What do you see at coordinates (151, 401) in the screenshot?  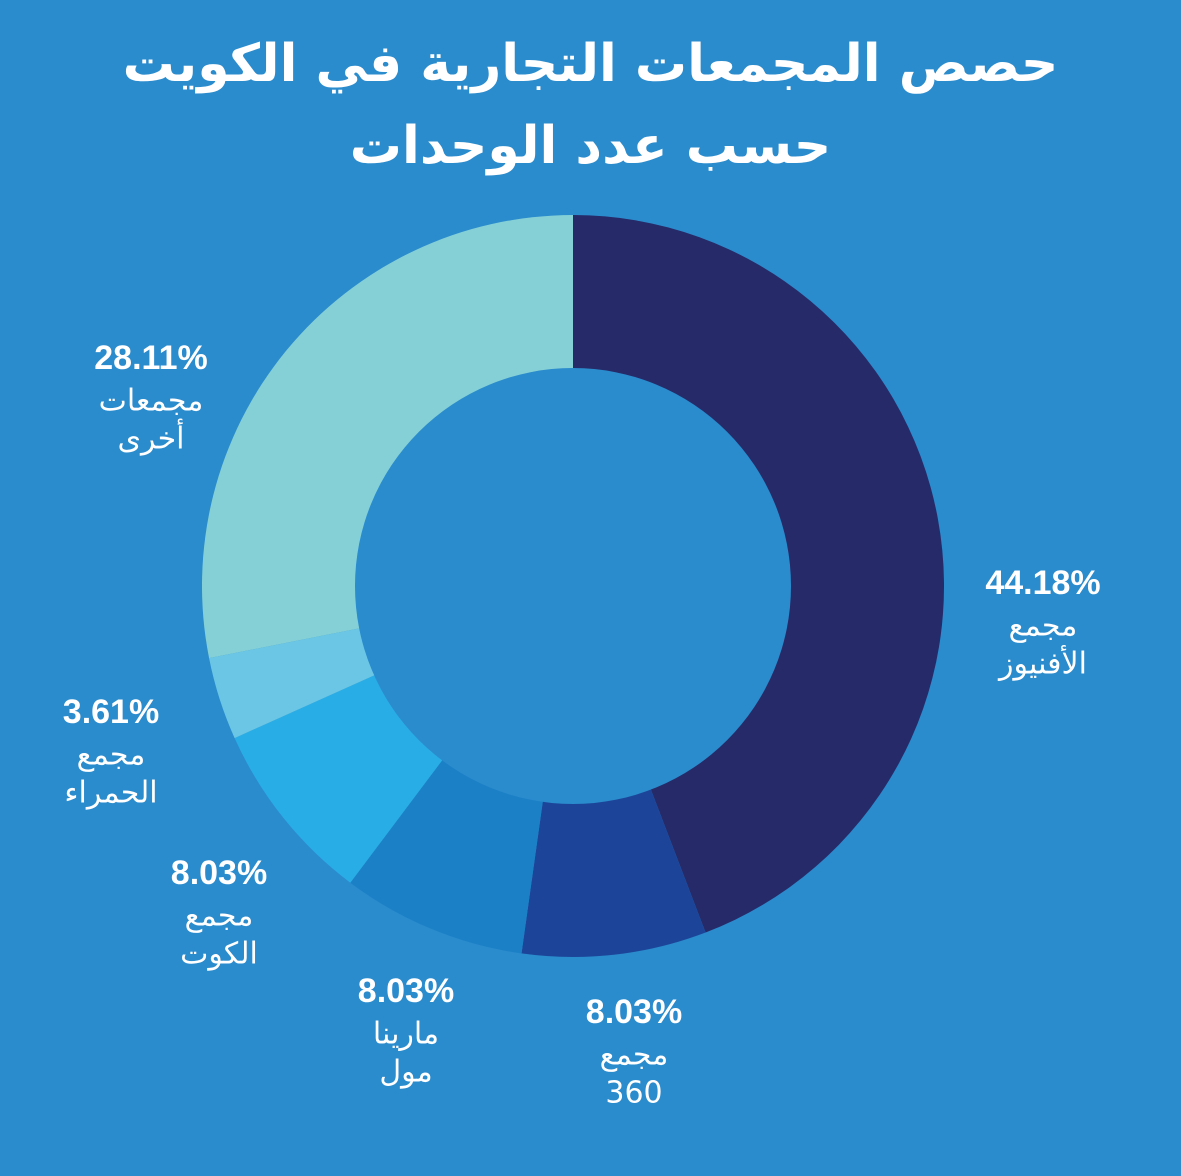 I see `name-label-others-1: مجمعات` at bounding box center [151, 401].